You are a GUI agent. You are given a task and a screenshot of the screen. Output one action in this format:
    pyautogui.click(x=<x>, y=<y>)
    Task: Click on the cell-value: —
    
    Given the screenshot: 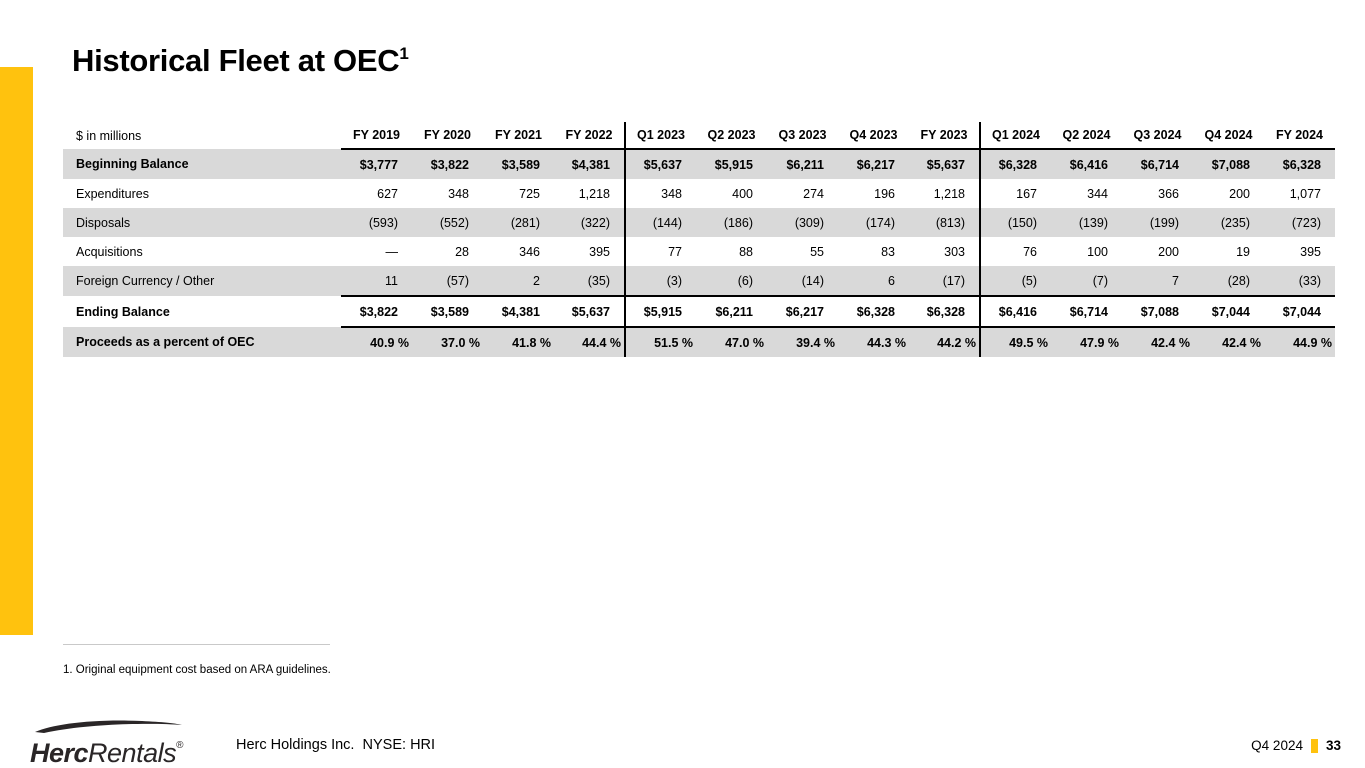 What is the action you would take?
    pyautogui.click(x=392, y=251)
    